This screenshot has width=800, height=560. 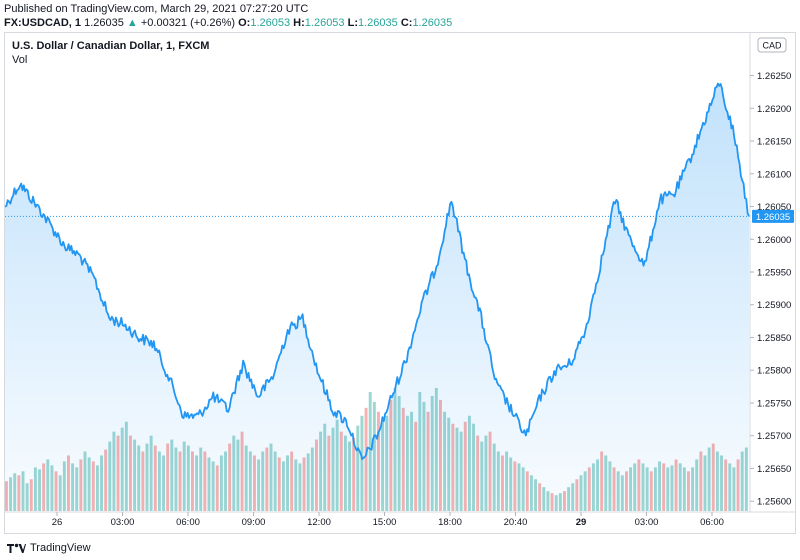 What do you see at coordinates (774, 371) in the screenshot?
I see `y-tick-label: 1.25800` at bounding box center [774, 371].